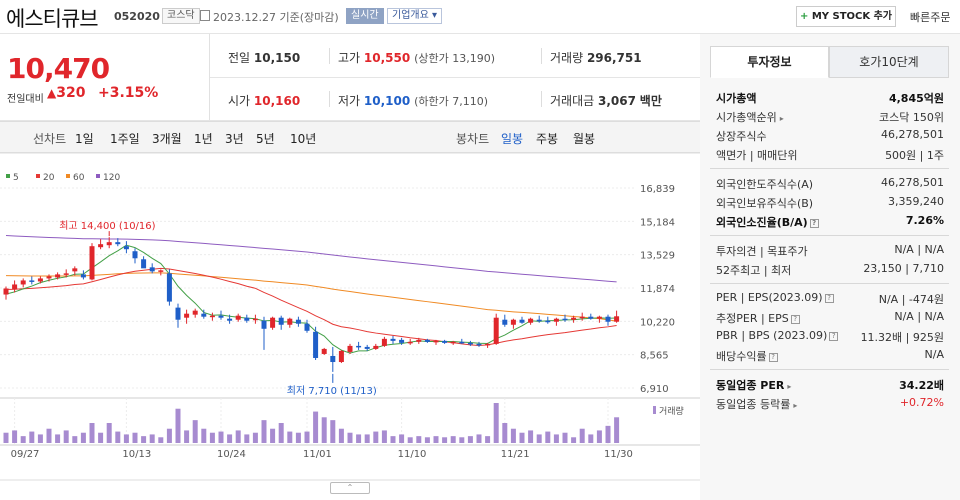  What do you see at coordinates (125, 139) in the screenshot?
I see `range-tab: 1주일` at bounding box center [125, 139].